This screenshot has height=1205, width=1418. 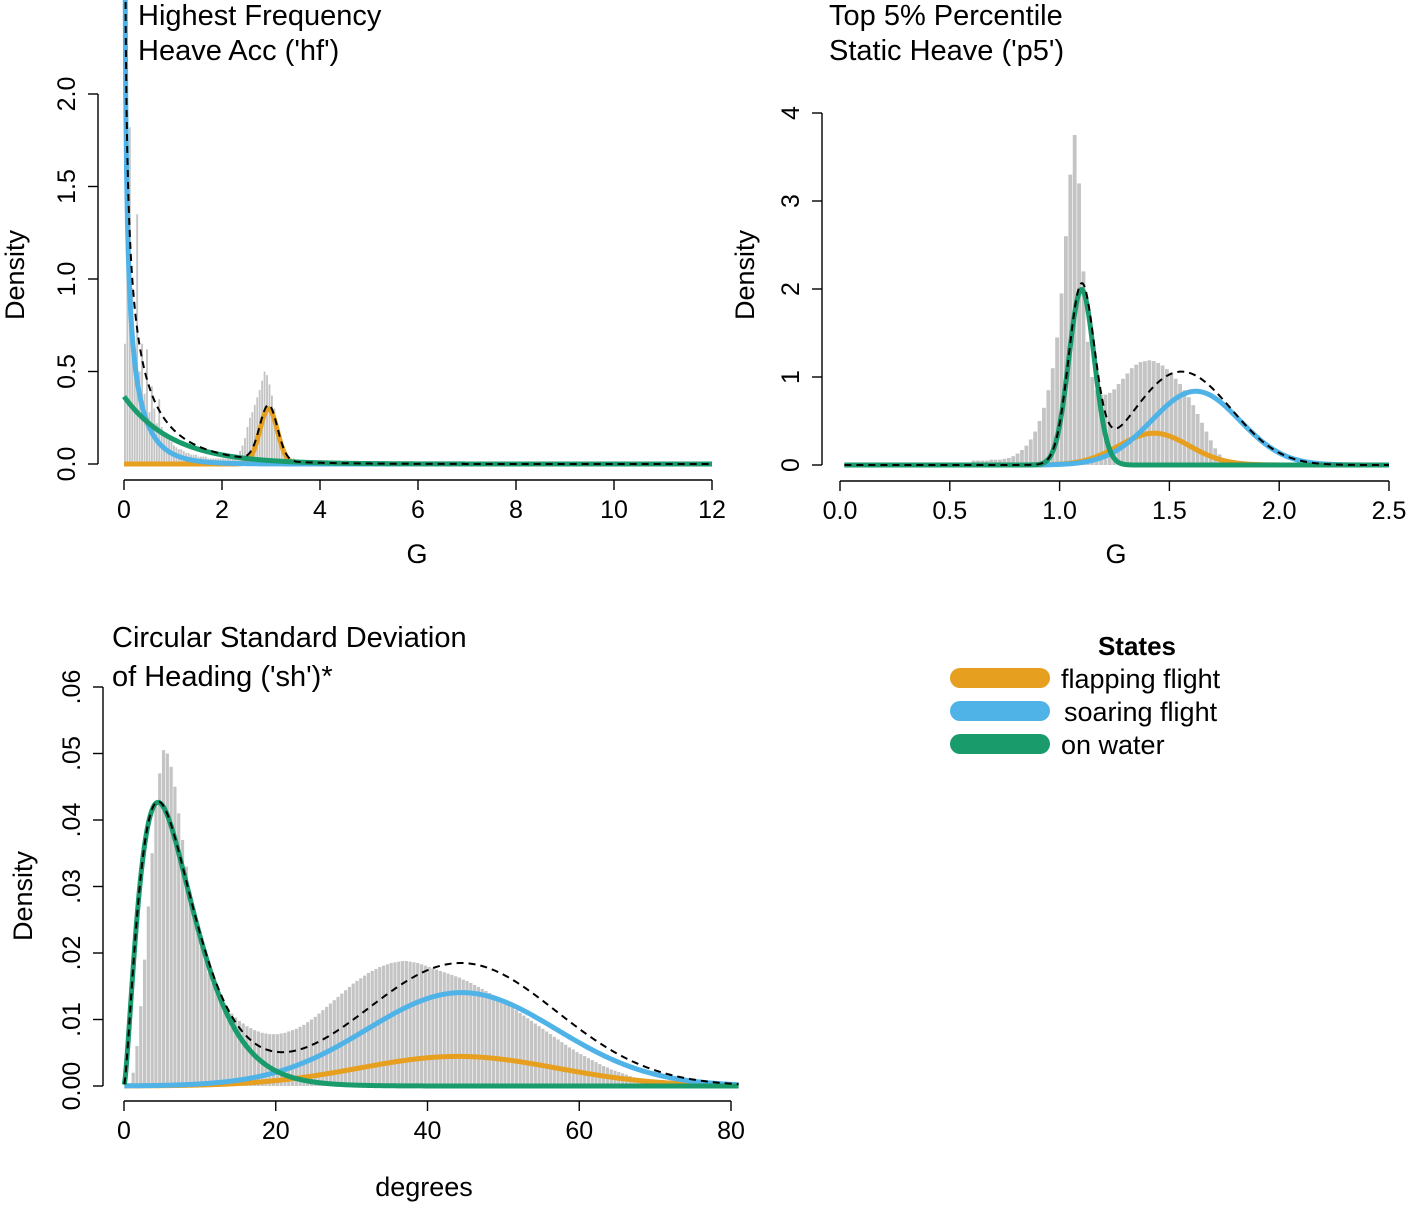 What do you see at coordinates (222, 677) in the screenshot?
I see `panel-sh-title-line2: of Heading ('sh')*` at bounding box center [222, 677].